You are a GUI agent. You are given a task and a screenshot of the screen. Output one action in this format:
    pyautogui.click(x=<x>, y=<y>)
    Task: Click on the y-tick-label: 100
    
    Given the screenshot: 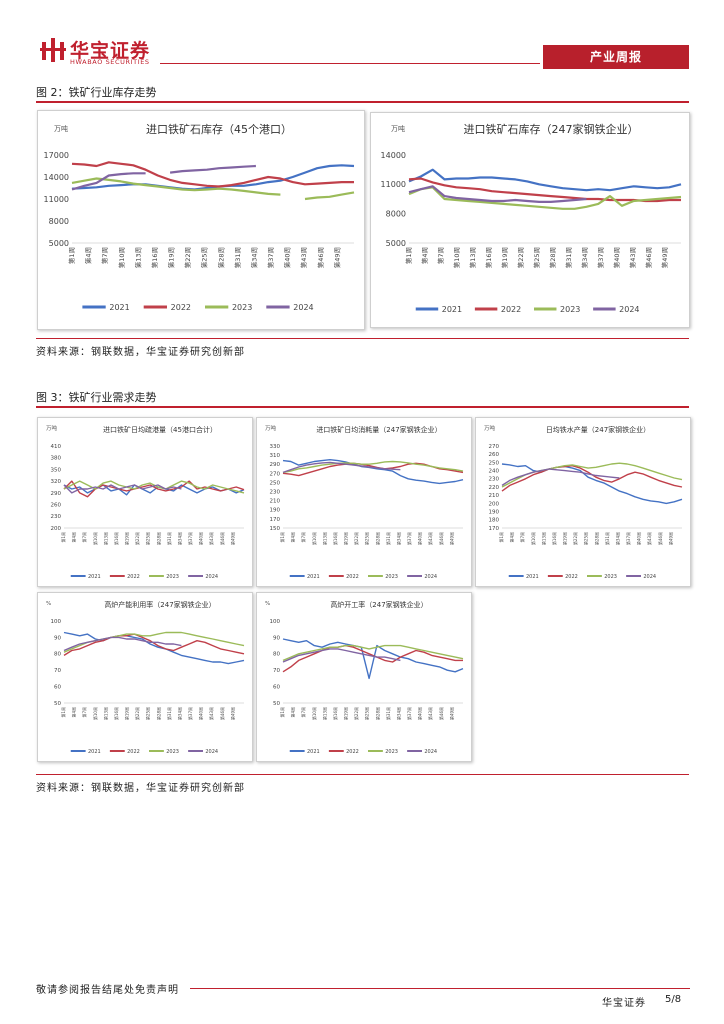 What is the action you would take?
    pyautogui.click(x=275, y=622)
    